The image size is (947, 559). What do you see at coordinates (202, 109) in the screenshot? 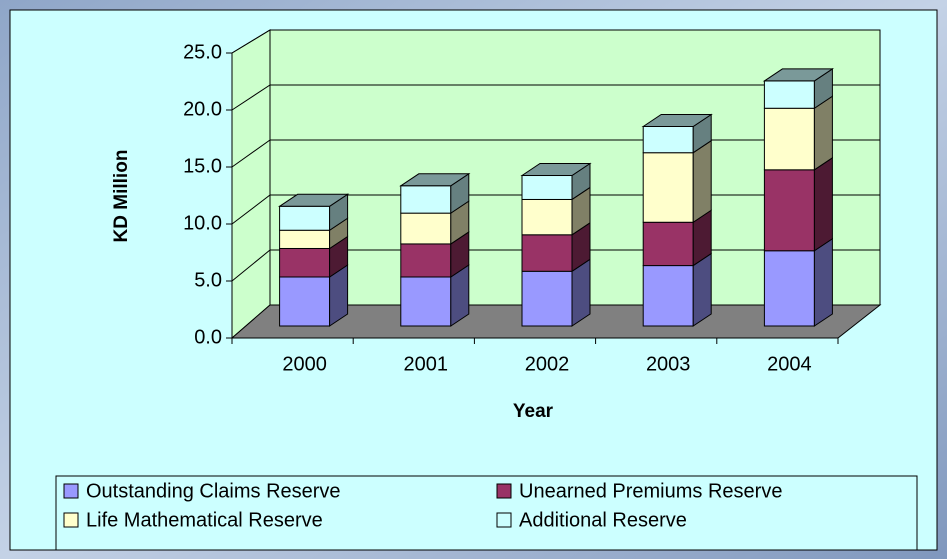
I see `y-tick-label: 20.0` at bounding box center [202, 109].